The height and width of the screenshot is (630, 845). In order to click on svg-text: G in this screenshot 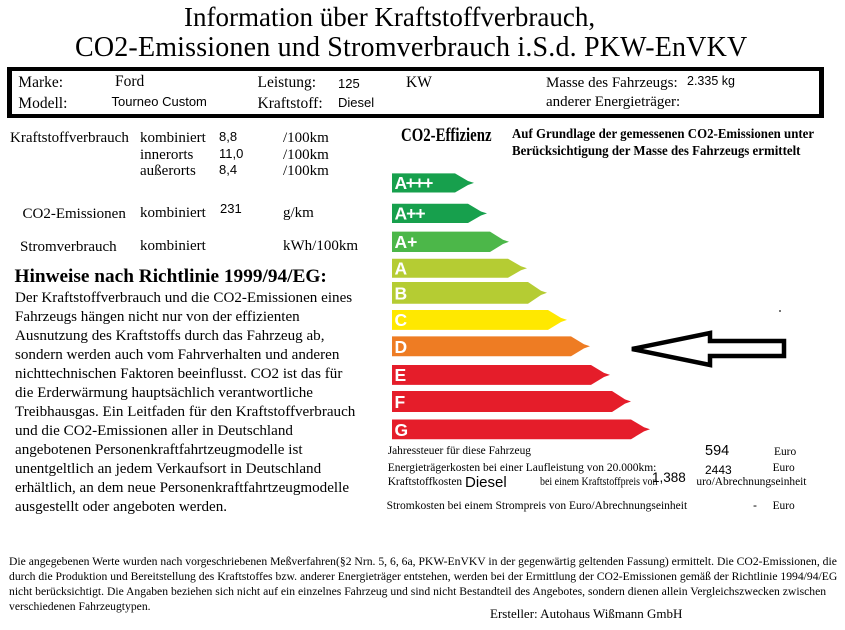, I will do `click(402, 430)`.